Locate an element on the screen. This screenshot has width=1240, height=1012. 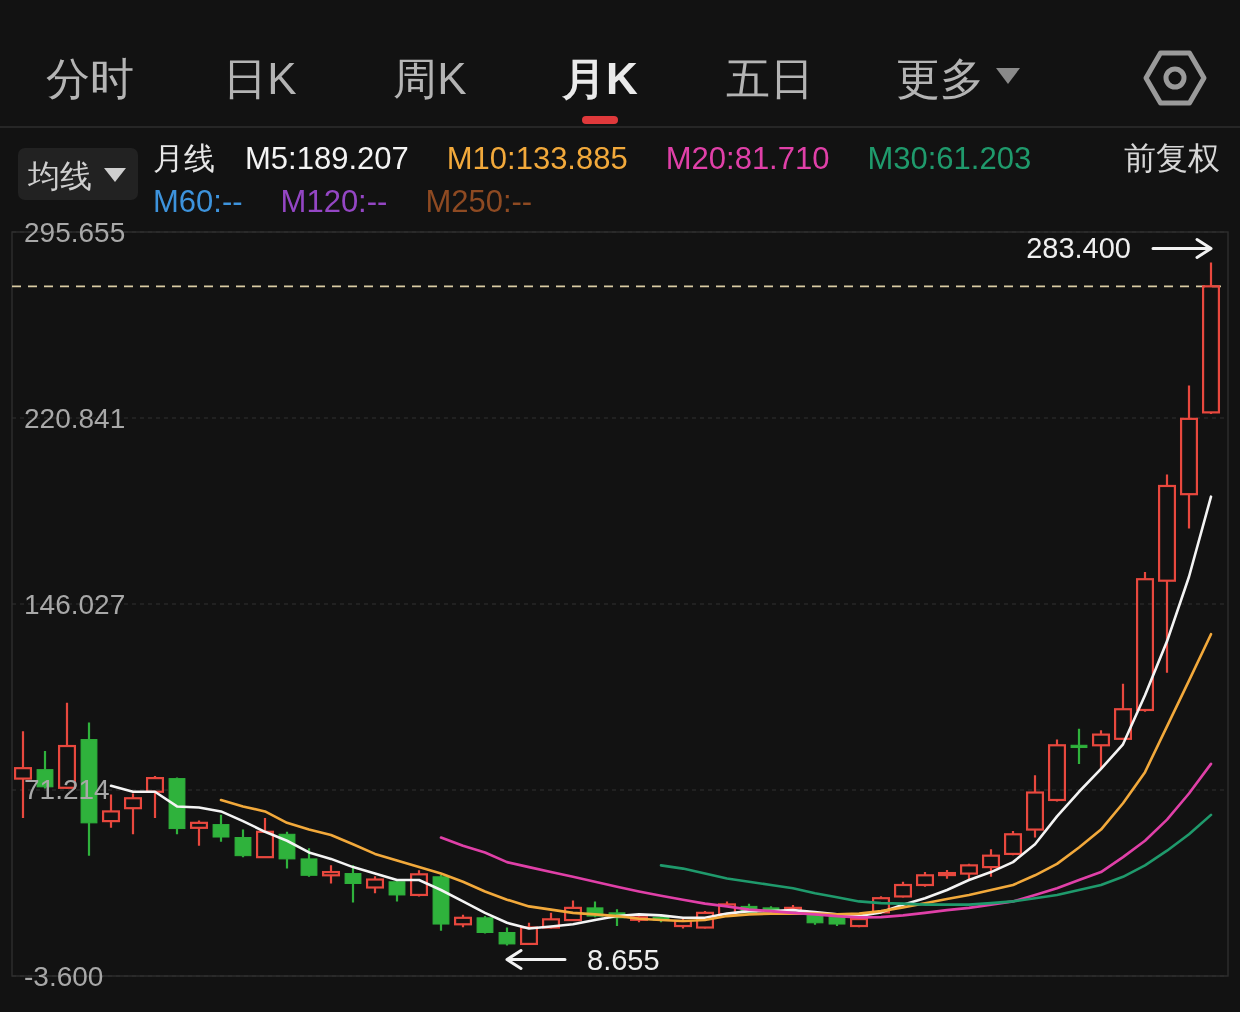
text: 更多 is located at coordinates (940, 78).